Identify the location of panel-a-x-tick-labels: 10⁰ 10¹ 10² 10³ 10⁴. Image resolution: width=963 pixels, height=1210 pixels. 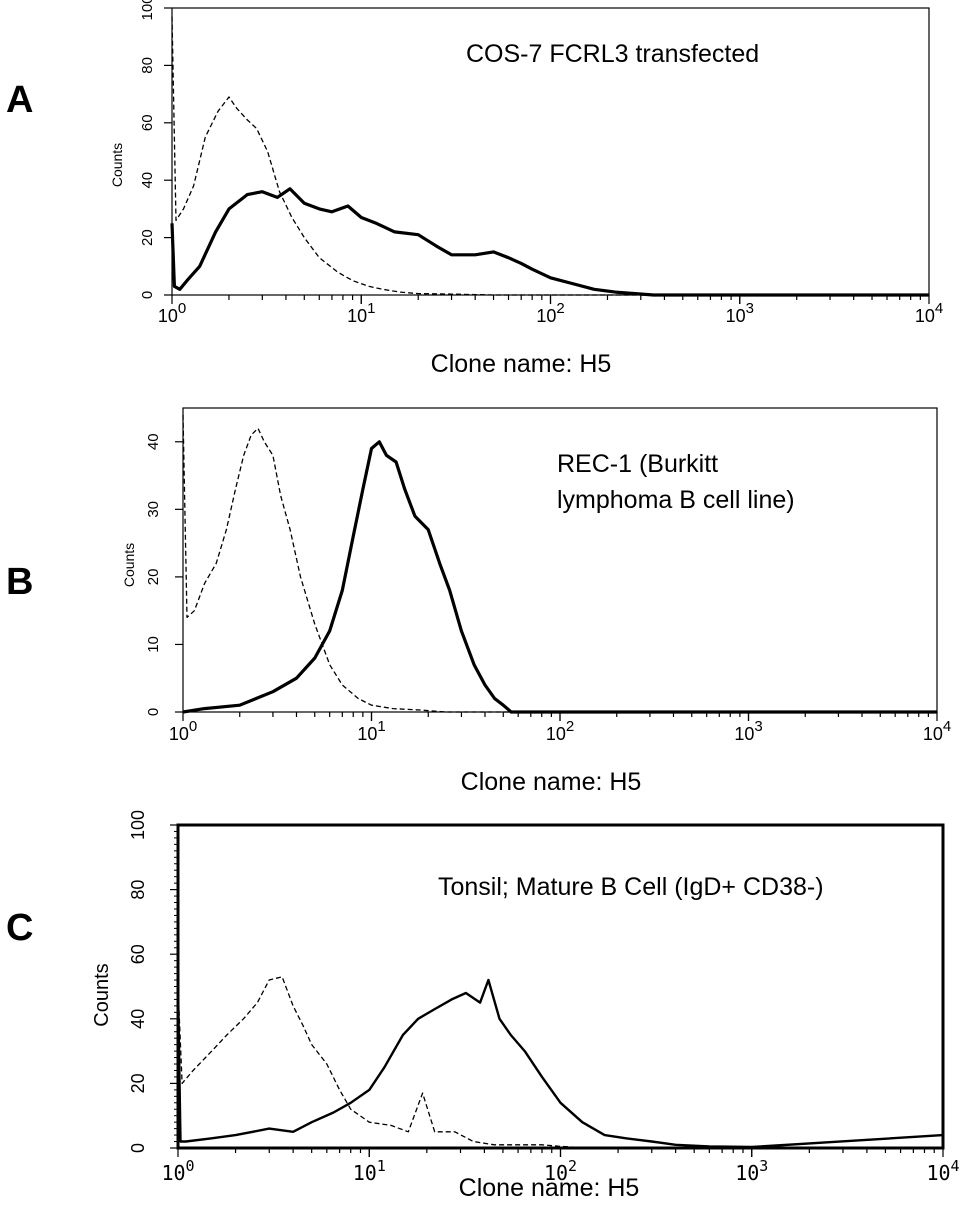
(550, 313).